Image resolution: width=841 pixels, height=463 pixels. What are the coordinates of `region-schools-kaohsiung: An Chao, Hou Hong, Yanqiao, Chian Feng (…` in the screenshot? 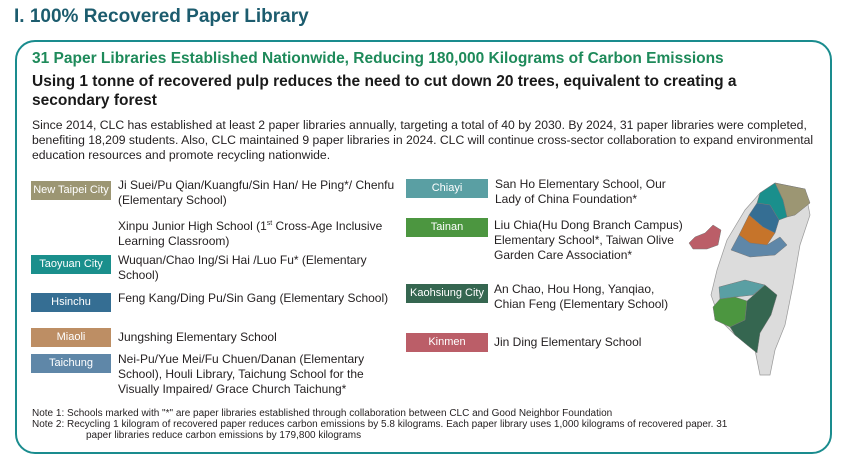 It's located at (581, 296).